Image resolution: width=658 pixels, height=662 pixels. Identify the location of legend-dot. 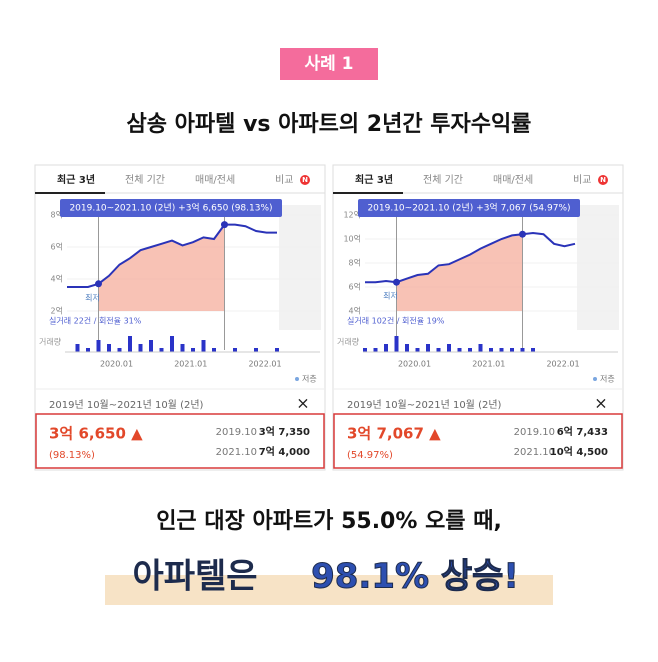
(595, 379).